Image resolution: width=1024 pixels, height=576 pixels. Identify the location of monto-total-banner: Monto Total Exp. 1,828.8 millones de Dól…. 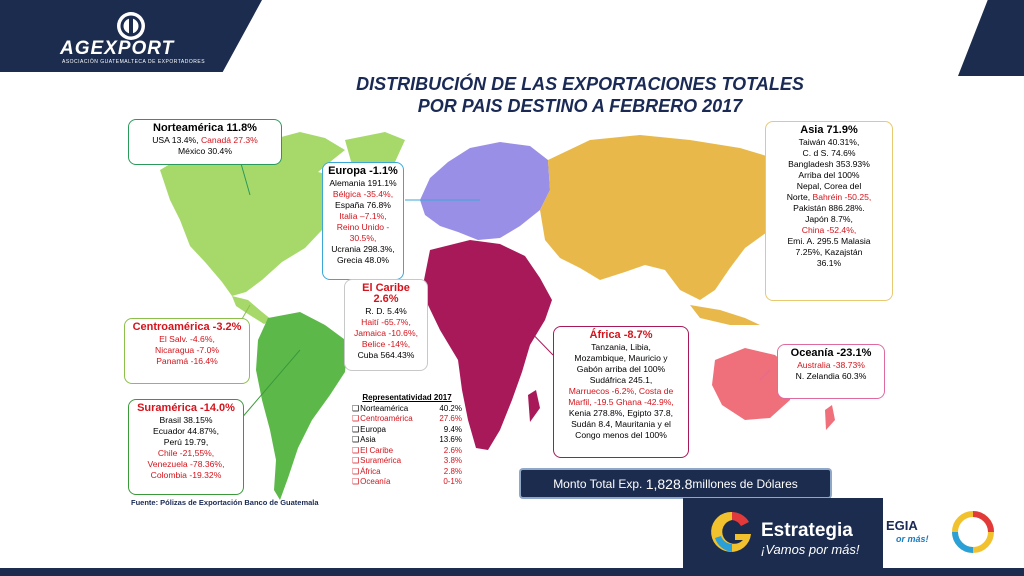
(675, 483).